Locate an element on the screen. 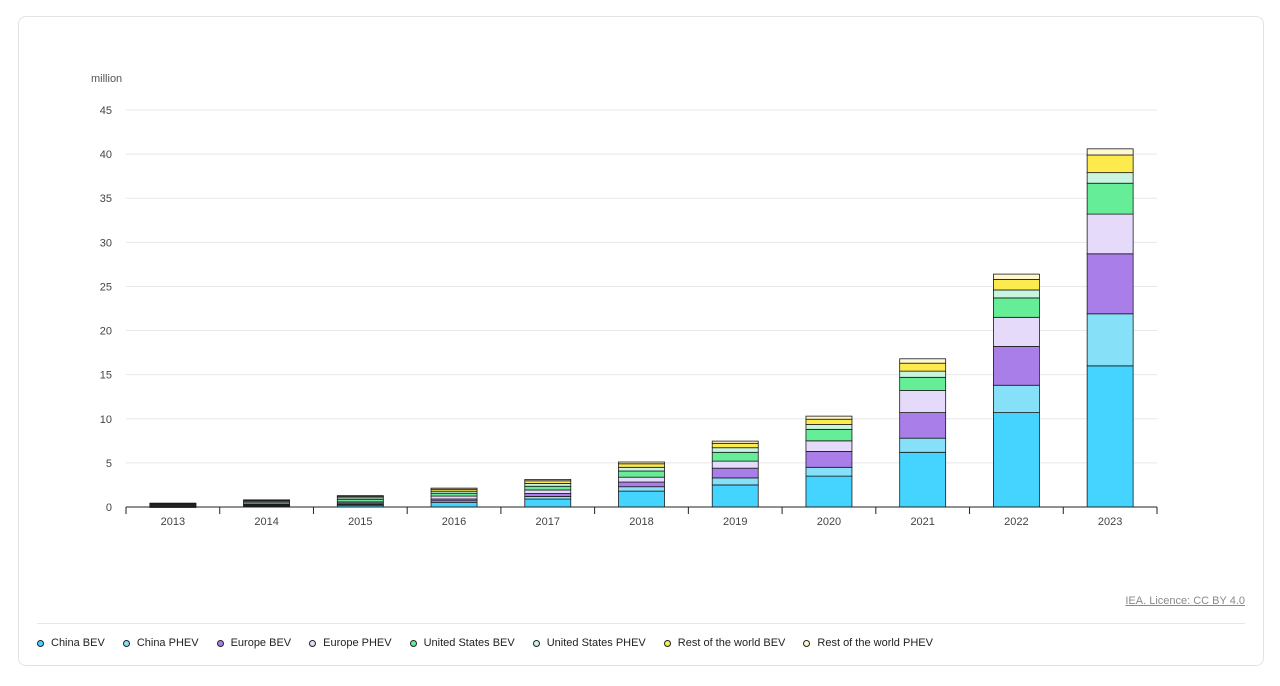  y-tick-label: 5 is located at coordinates (109, 464).